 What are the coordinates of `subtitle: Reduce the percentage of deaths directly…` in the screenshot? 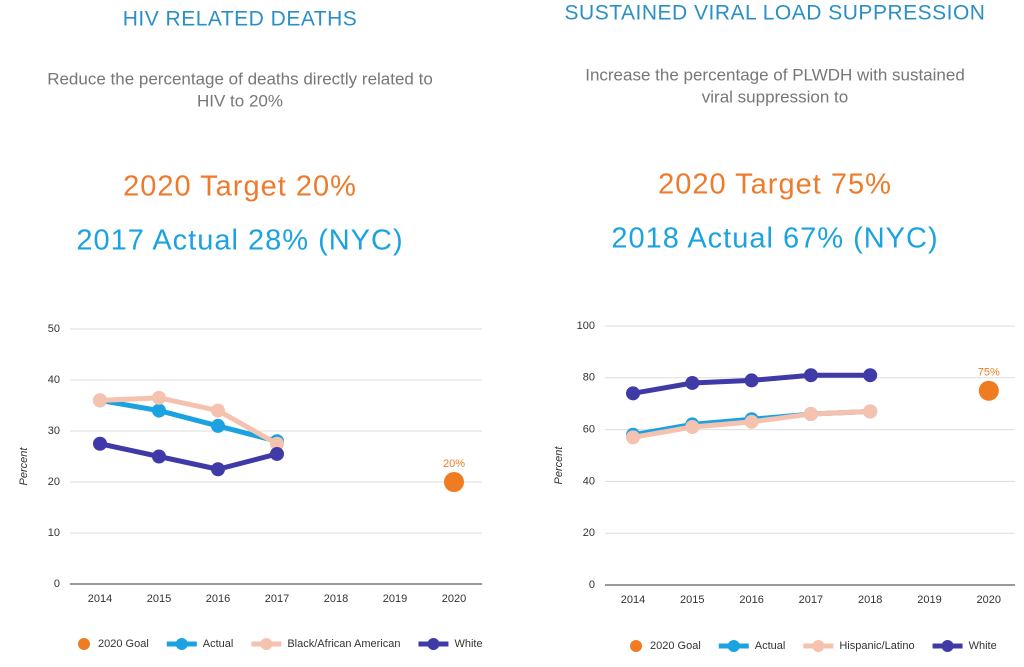 It's located at (240, 78).